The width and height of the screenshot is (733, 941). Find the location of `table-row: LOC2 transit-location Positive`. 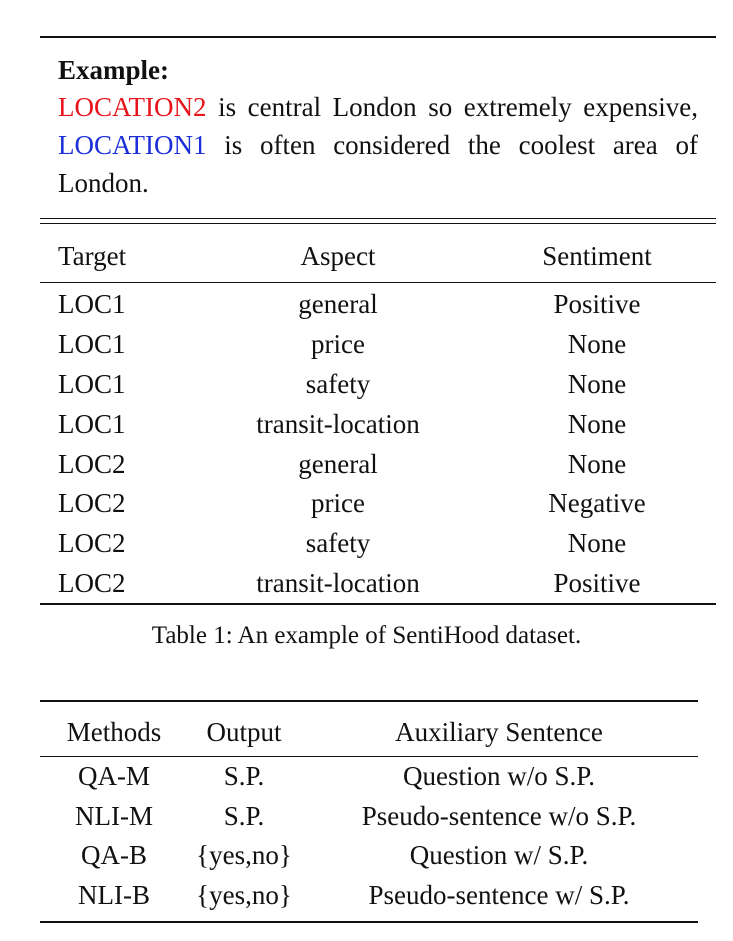

table-row: LOC2 transit-location Positive is located at coordinates (378, 584).